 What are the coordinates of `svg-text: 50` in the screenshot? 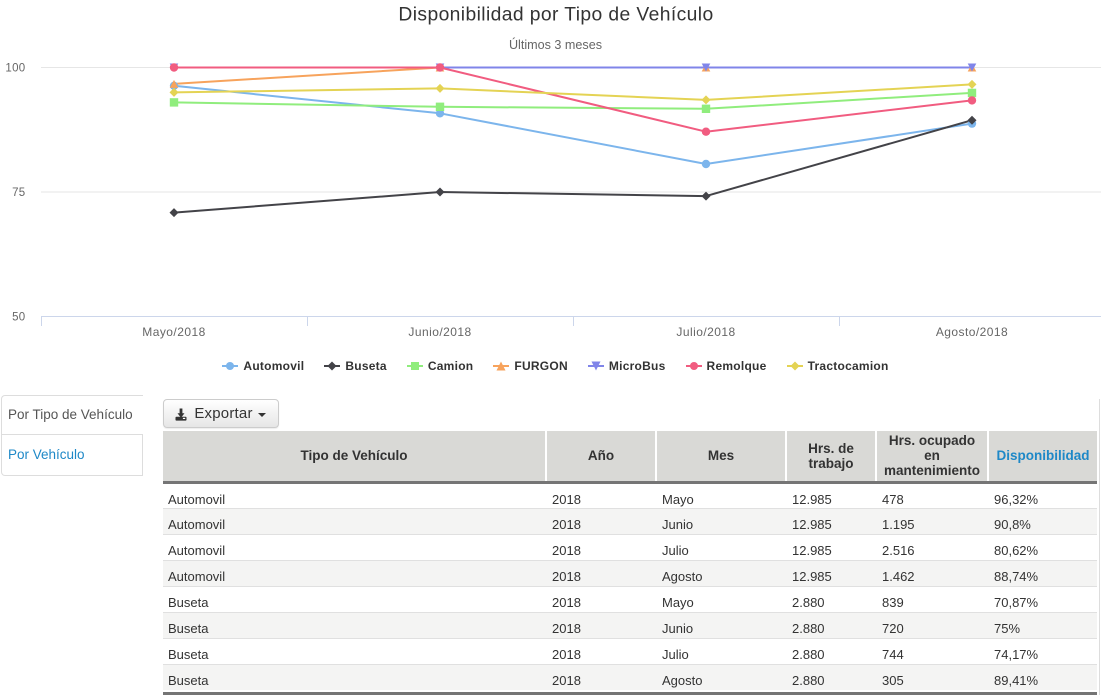 It's located at (18, 318).